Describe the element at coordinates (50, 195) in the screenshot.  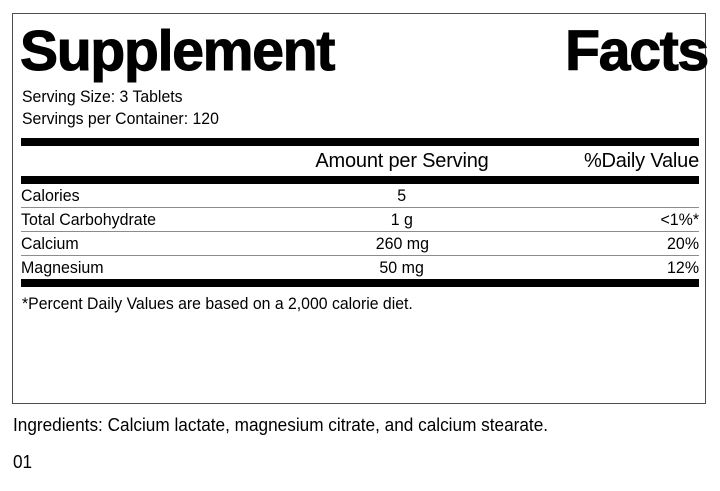
I see `nutrient-name: Calories` at that location.